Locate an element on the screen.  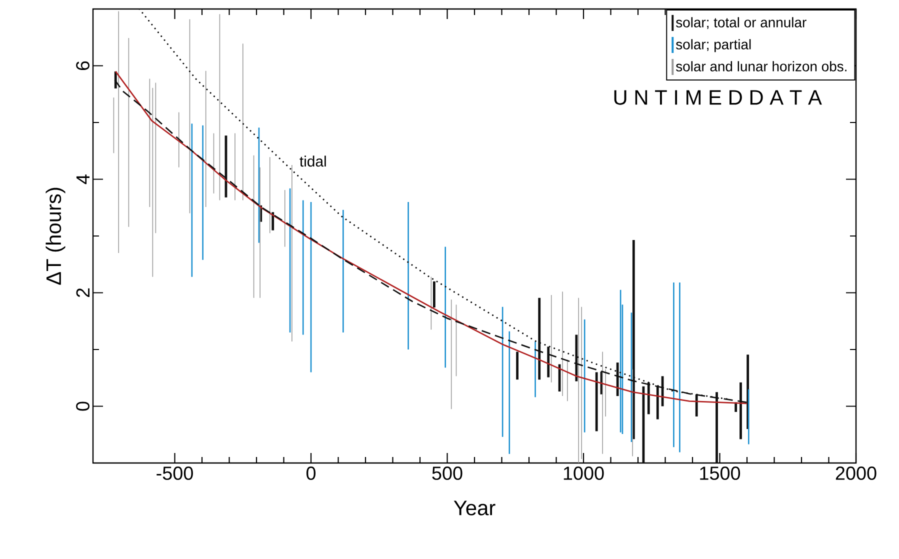
x-tick-label: 2000 is located at coordinates (856, 473).